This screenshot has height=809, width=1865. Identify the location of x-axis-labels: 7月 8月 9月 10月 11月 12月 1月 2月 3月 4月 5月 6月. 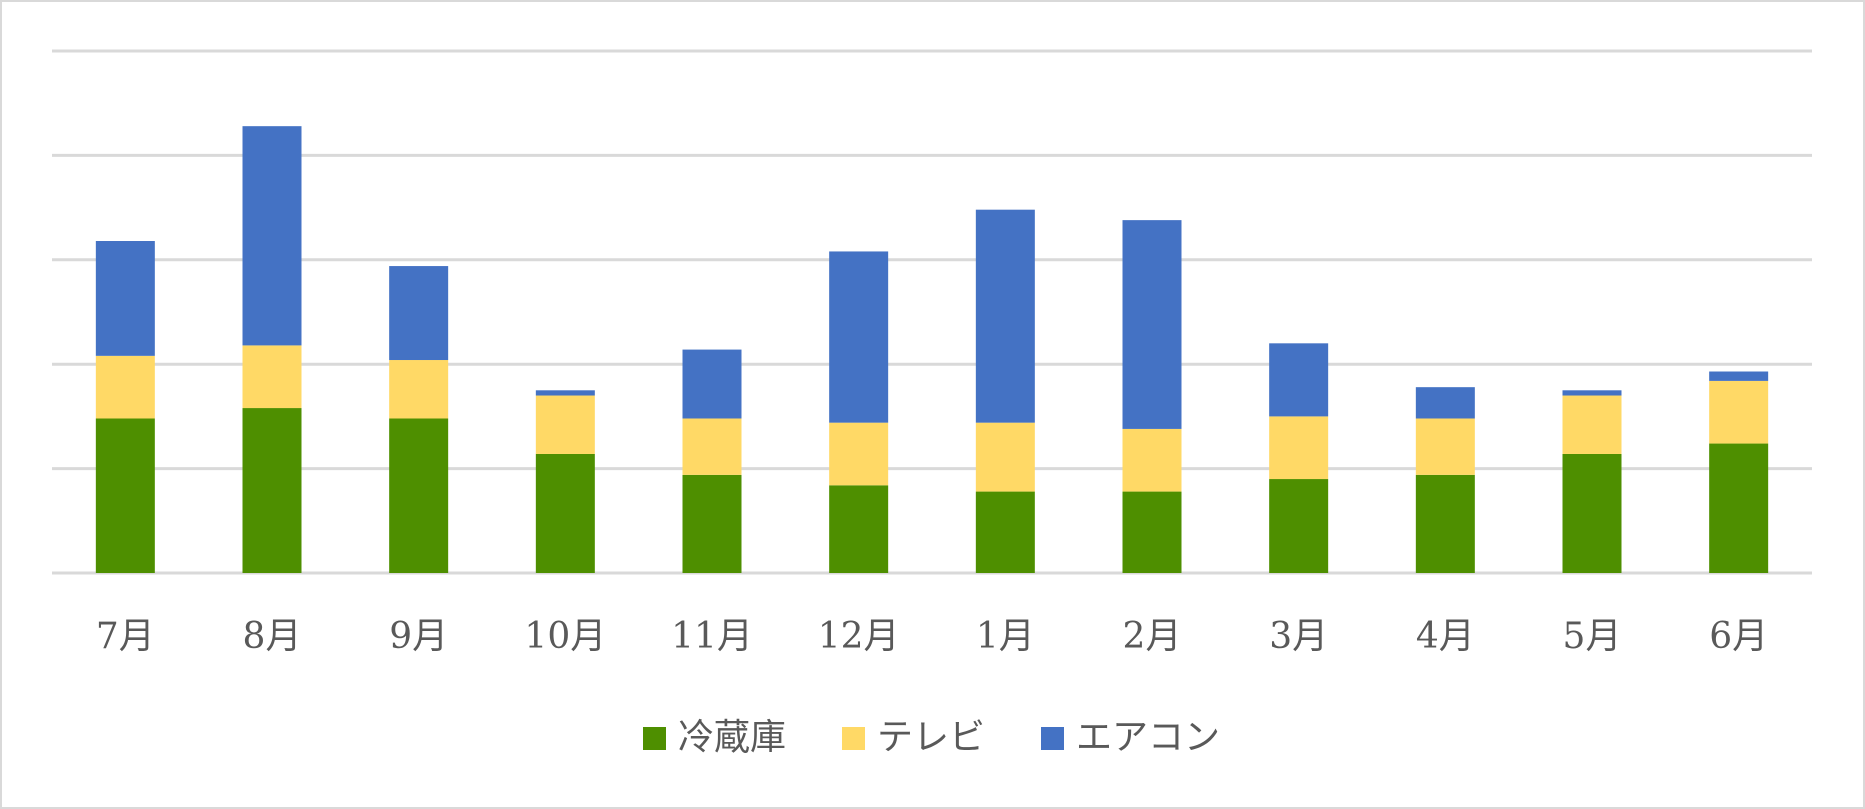
(932, 636).